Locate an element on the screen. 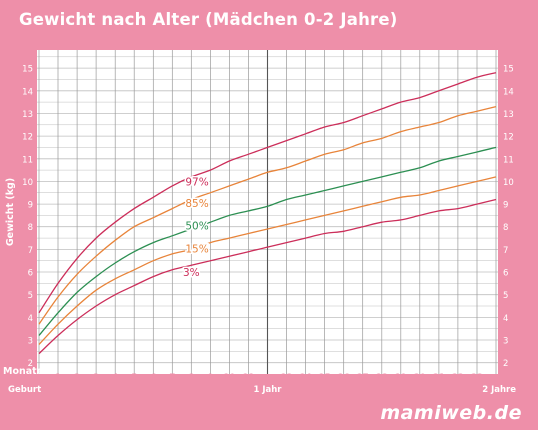  y-tick-label-left: 13 is located at coordinates (27, 115).